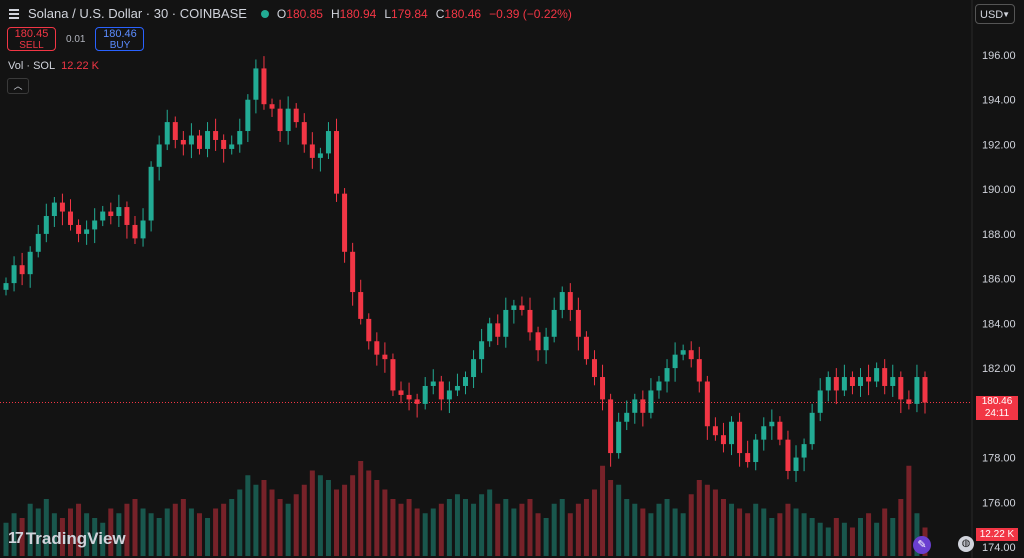 The height and width of the screenshot is (558, 1024). What do you see at coordinates (999, 190) in the screenshot?
I see `y-tick-label: 190.00` at bounding box center [999, 190].